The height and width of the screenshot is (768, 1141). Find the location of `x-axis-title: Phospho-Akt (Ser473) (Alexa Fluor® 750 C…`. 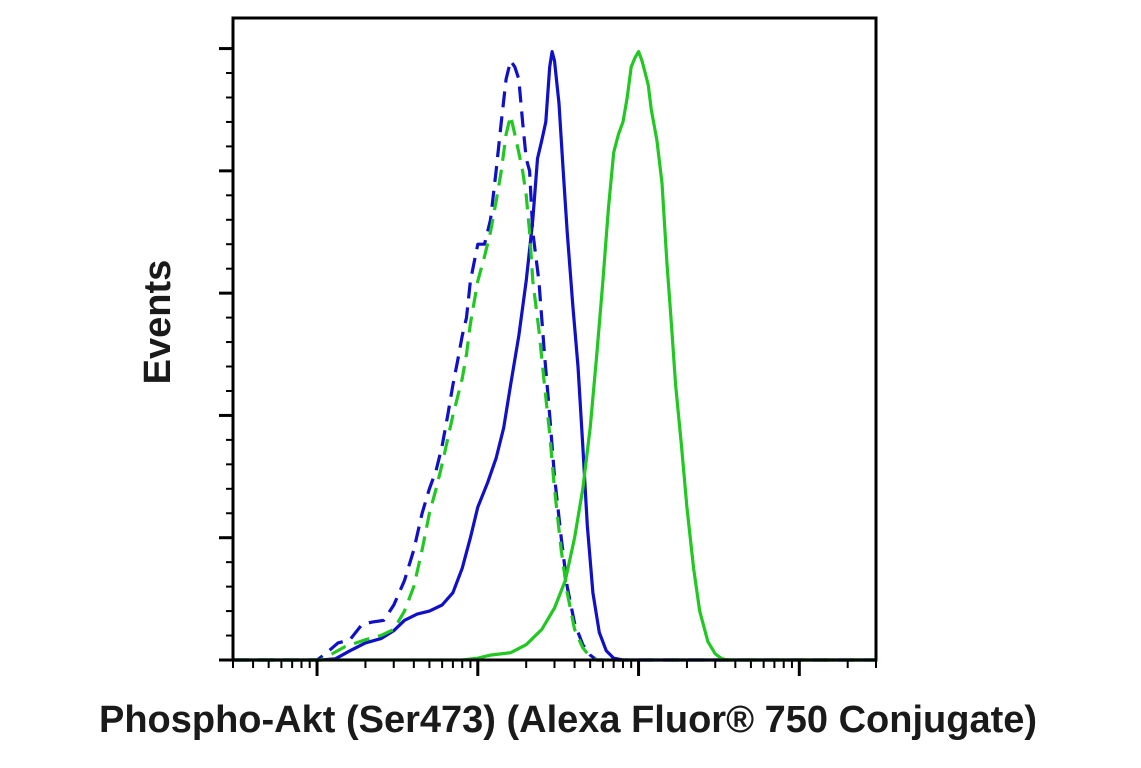

x-axis-title: Phospho-Akt (Ser473) (Alexa Fluor® 750 C… is located at coordinates (568, 720).